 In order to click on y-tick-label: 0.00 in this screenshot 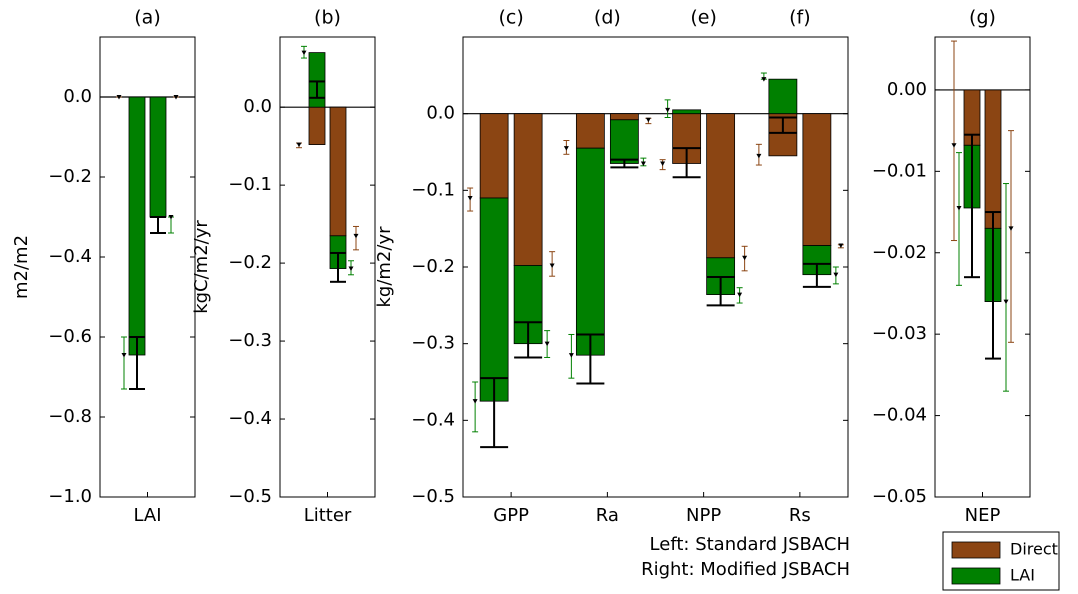, I will do `click(907, 89)`.